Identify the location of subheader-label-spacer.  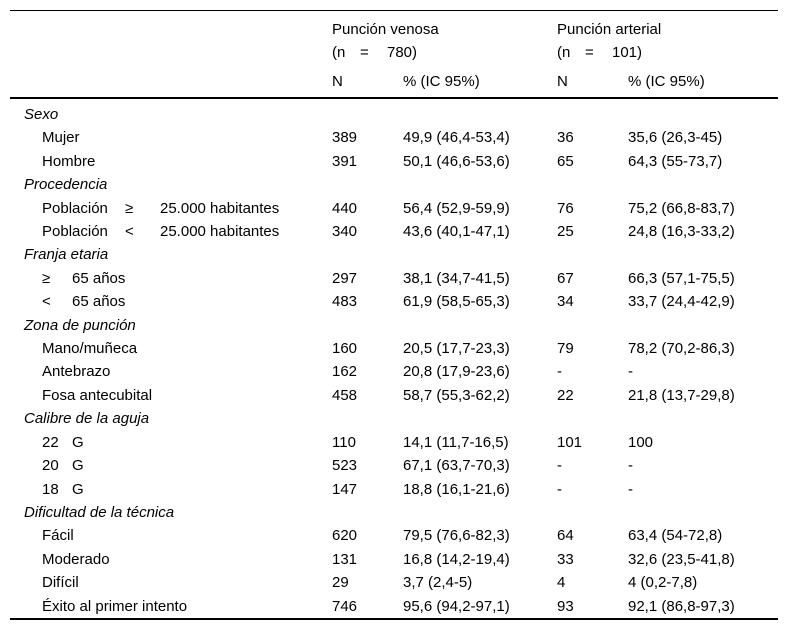
(171, 81).